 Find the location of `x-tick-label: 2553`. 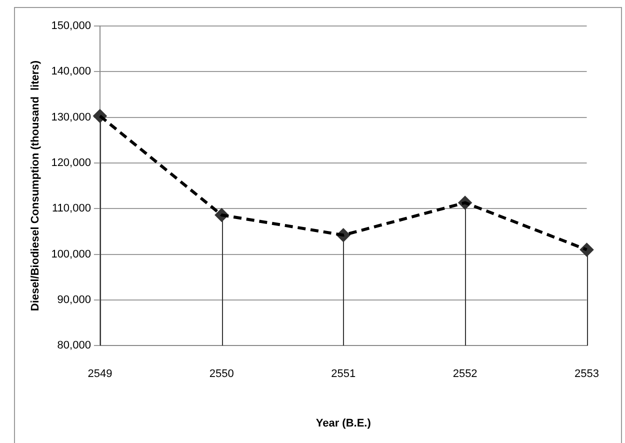

x-tick-label: 2553 is located at coordinates (587, 374).